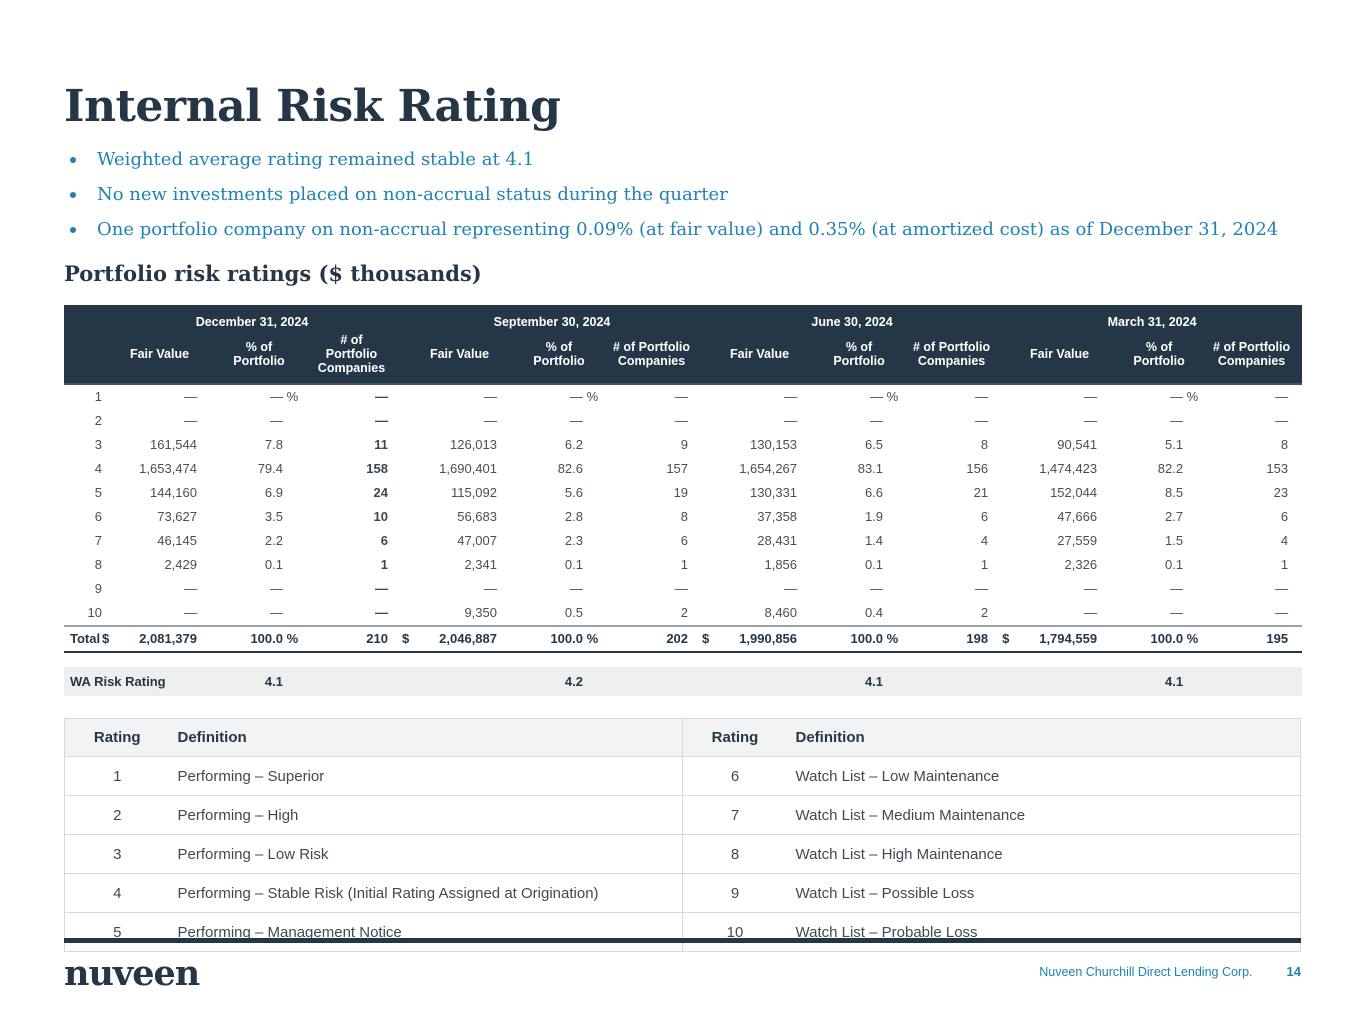 The image size is (1365, 1024). I want to click on pct-portfolio-cell: 0.1, so click(874, 564).